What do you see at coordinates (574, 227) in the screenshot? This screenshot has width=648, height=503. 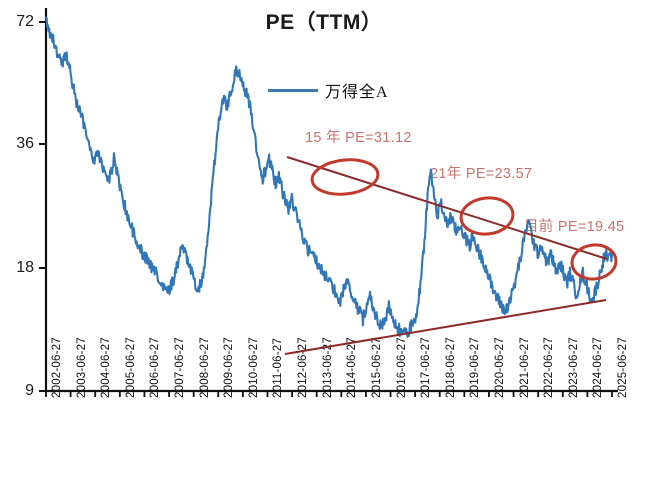 I see `annotation-current: 目前 PE=19.45` at bounding box center [574, 227].